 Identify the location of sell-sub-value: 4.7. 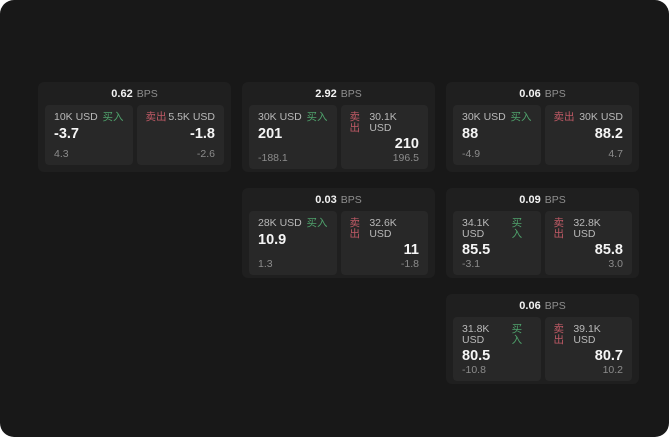
(615, 153).